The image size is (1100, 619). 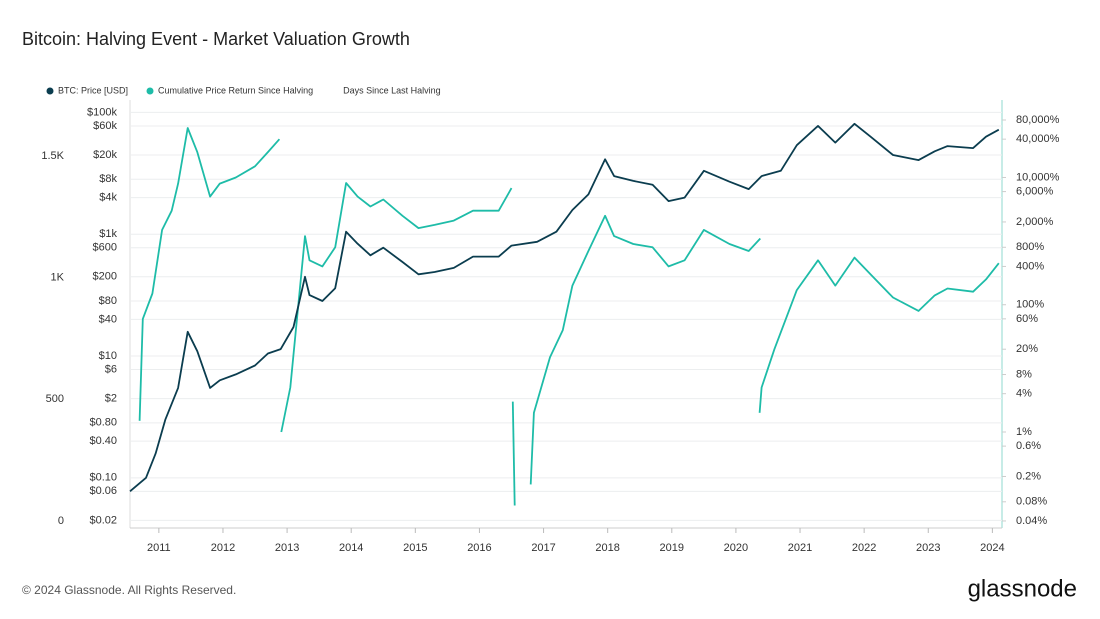 What do you see at coordinates (1038, 139) in the screenshot?
I see `y2-tick-label: 40,000%` at bounding box center [1038, 139].